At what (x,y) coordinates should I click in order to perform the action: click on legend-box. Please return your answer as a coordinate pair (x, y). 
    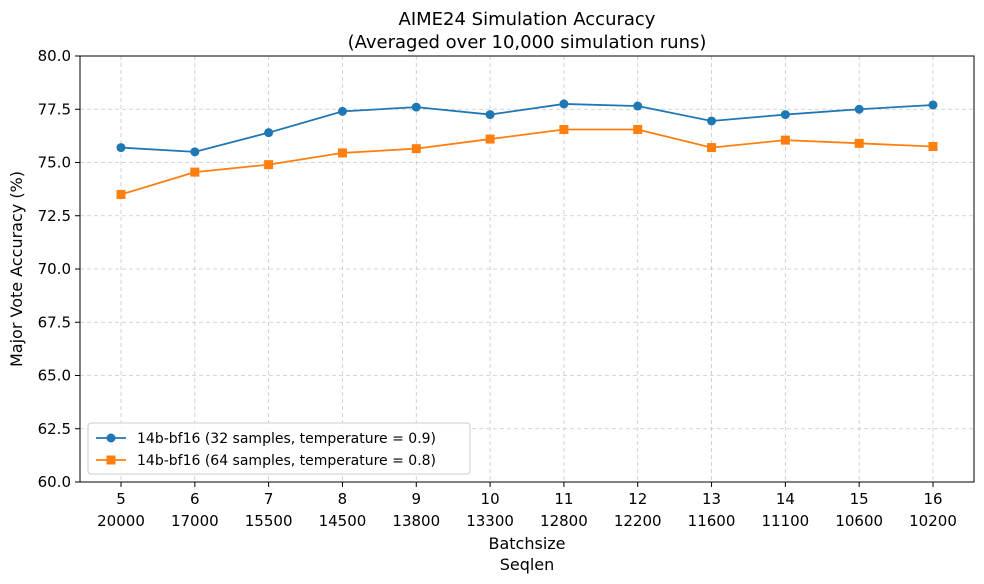
    Looking at the image, I should click on (279, 448).